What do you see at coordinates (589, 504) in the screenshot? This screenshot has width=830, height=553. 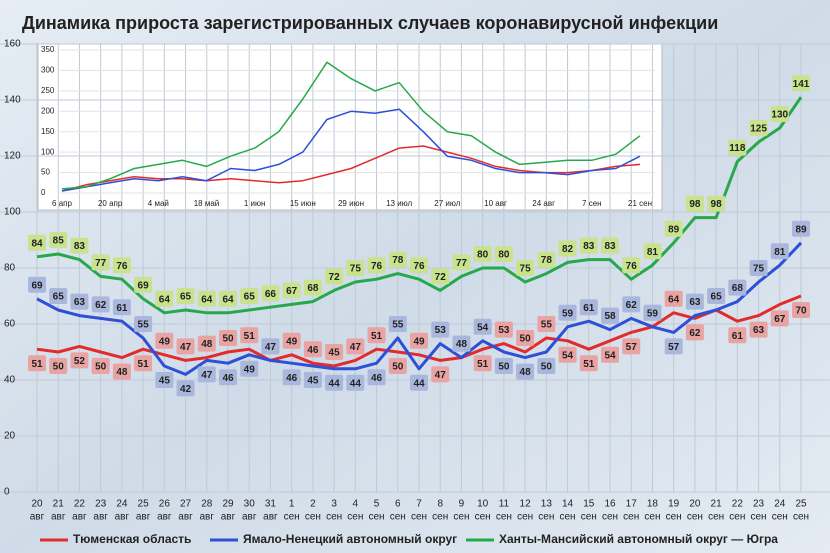 I see `x-tick-label: 15` at bounding box center [589, 504].